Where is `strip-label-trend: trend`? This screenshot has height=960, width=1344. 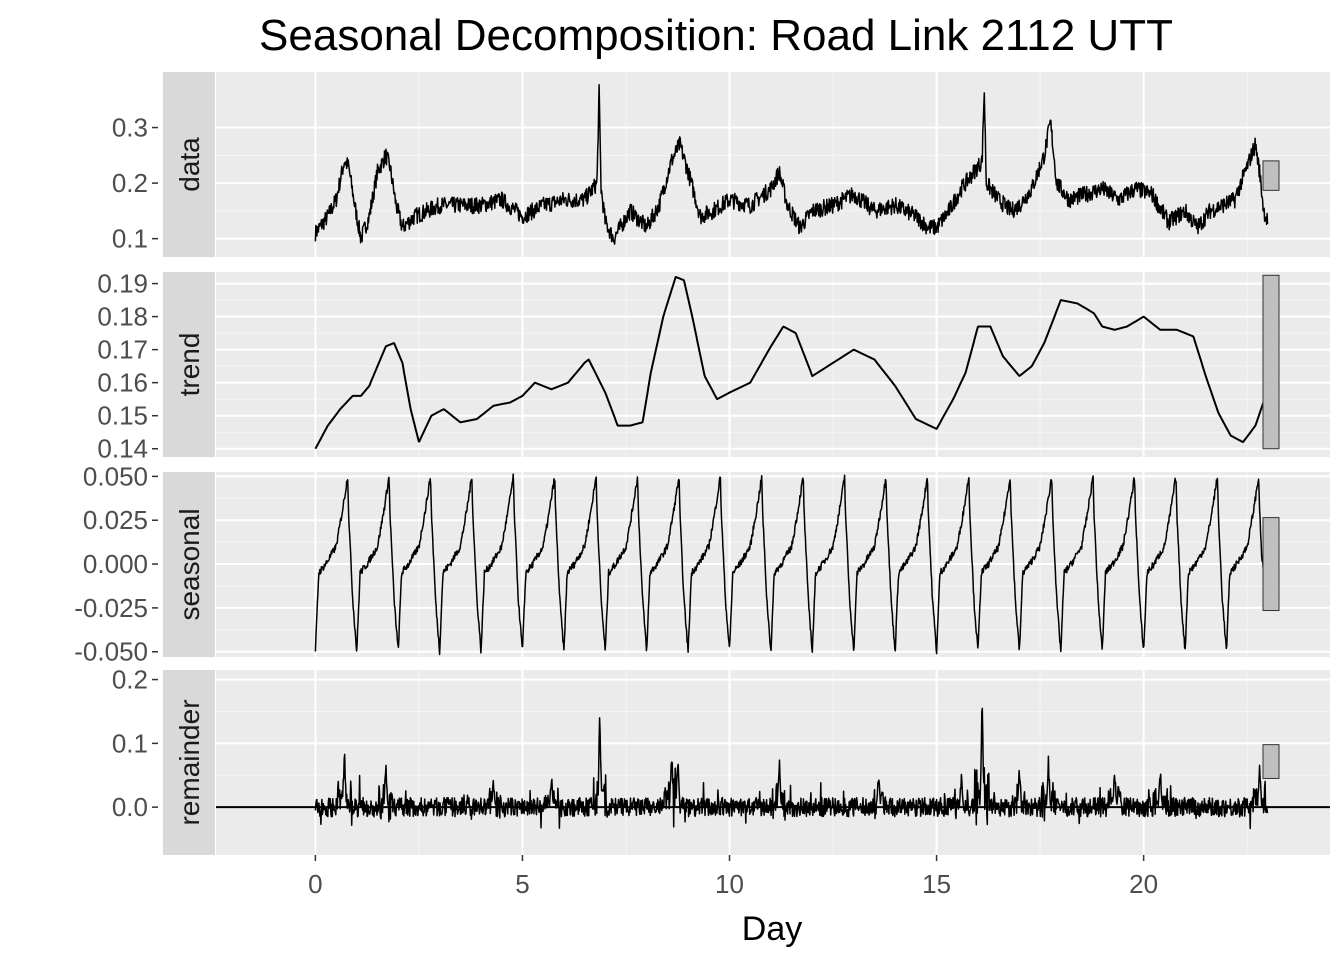 strip-label-trend: trend is located at coordinates (189, 365).